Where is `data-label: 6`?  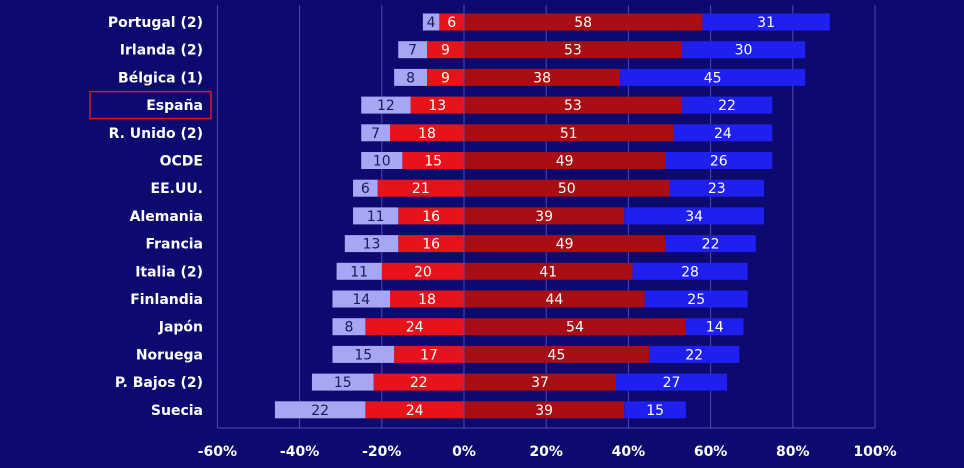 data-label: 6 is located at coordinates (365, 189).